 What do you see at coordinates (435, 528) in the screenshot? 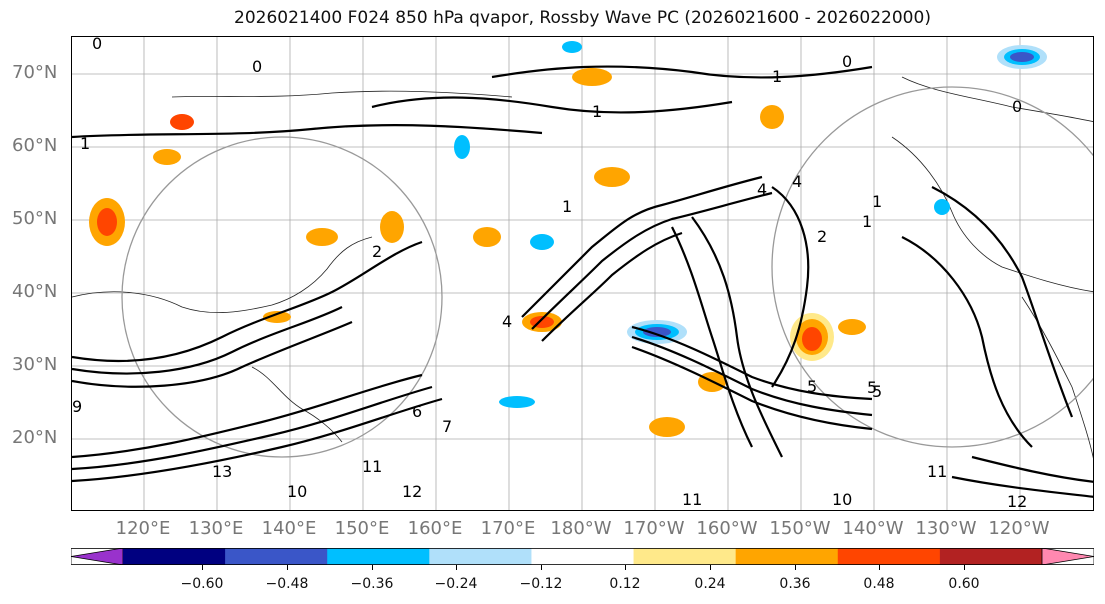
I see `lon-label-160e: 160°E` at bounding box center [435, 528].